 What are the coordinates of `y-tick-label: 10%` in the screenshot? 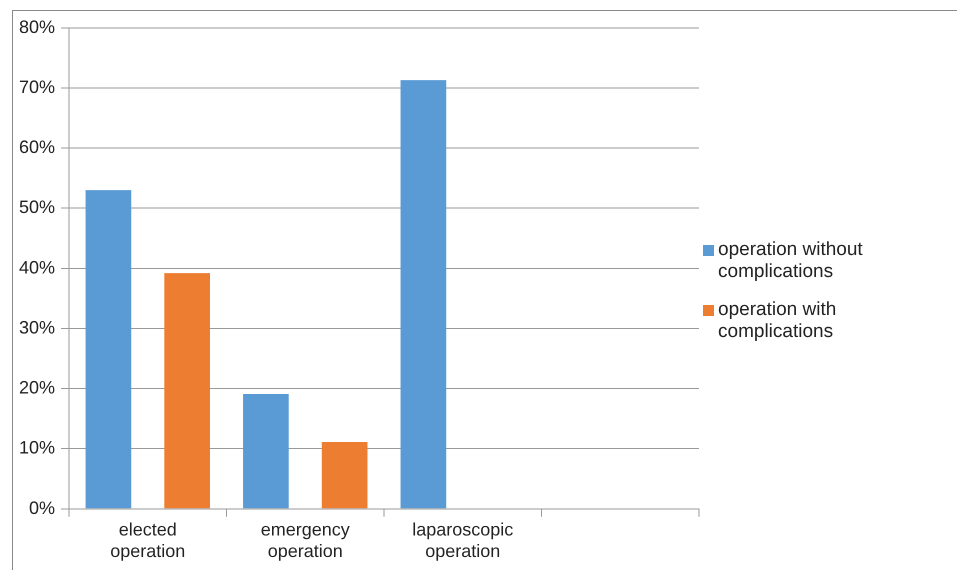 It's located at (37, 448).